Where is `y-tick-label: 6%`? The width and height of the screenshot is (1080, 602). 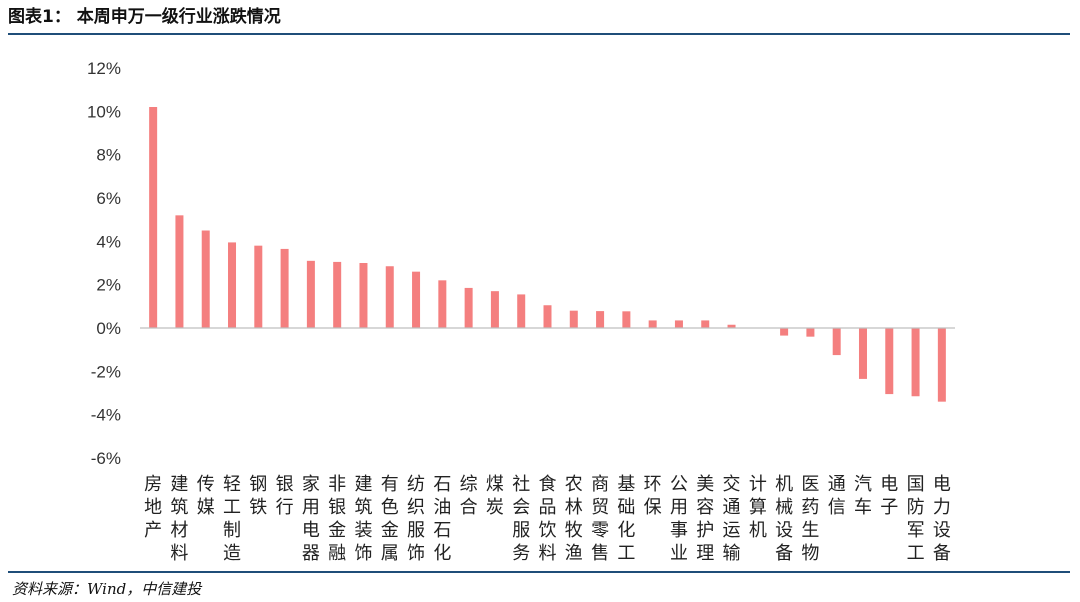 y-tick-label: 6% is located at coordinates (108, 198).